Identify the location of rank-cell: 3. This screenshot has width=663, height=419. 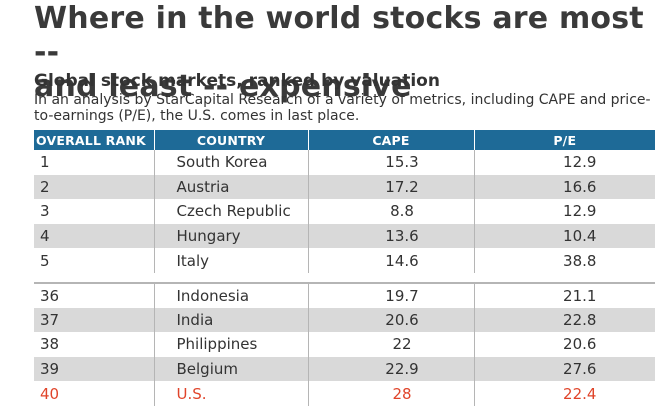
(94, 211).